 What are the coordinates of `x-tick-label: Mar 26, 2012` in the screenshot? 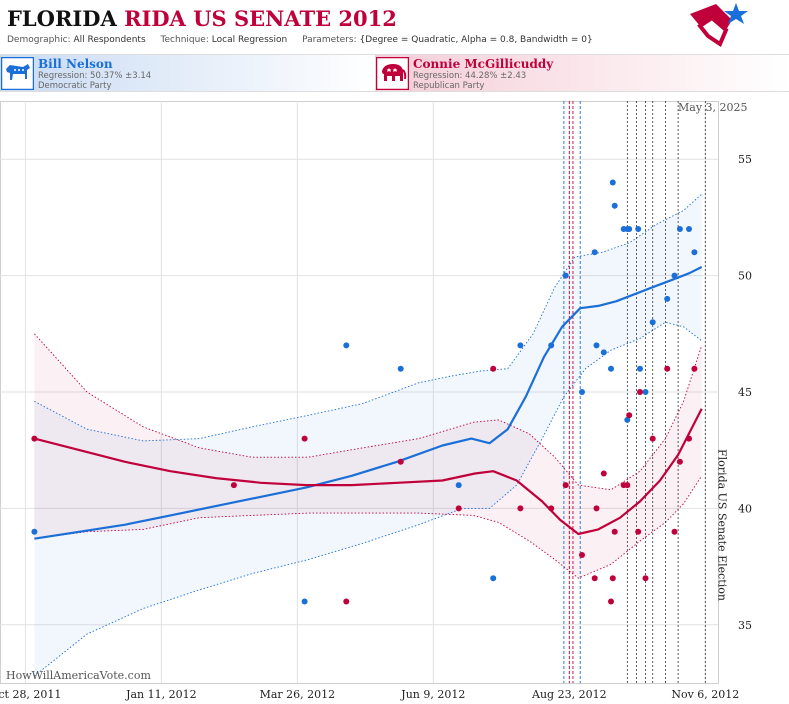 It's located at (298, 694).